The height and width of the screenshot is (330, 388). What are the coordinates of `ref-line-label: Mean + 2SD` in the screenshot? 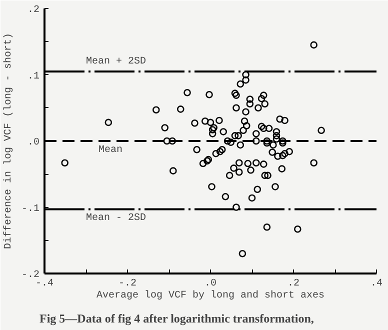 It's located at (116, 62).